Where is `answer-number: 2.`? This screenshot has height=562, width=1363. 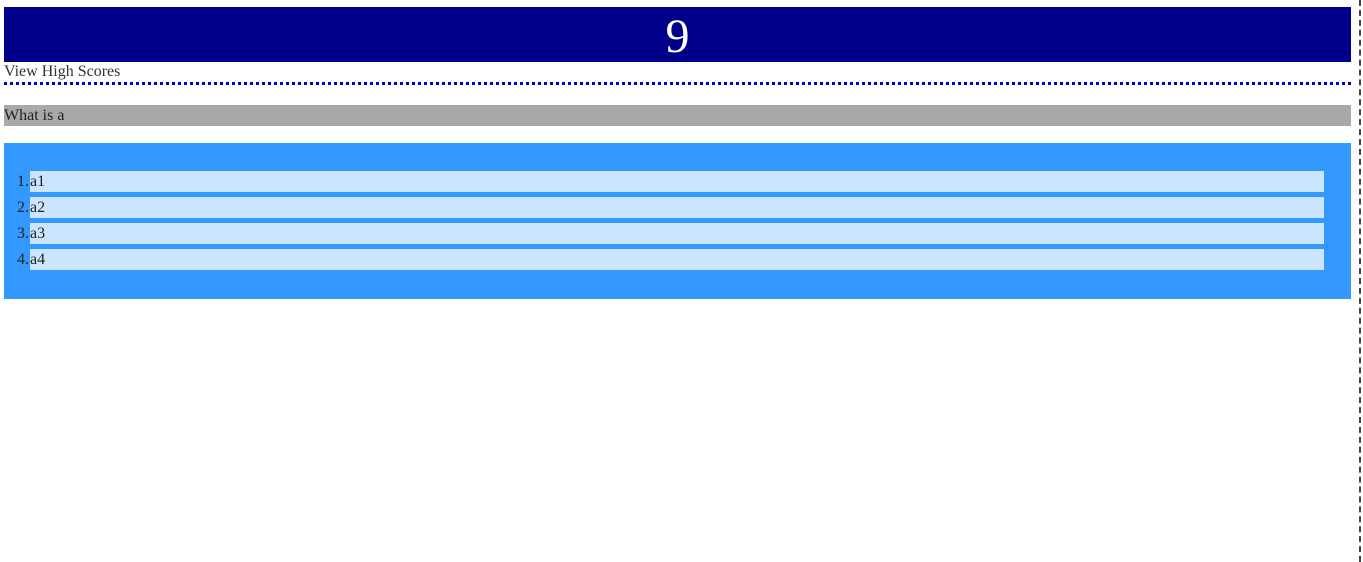 answer-number: 2. is located at coordinates (23, 207).